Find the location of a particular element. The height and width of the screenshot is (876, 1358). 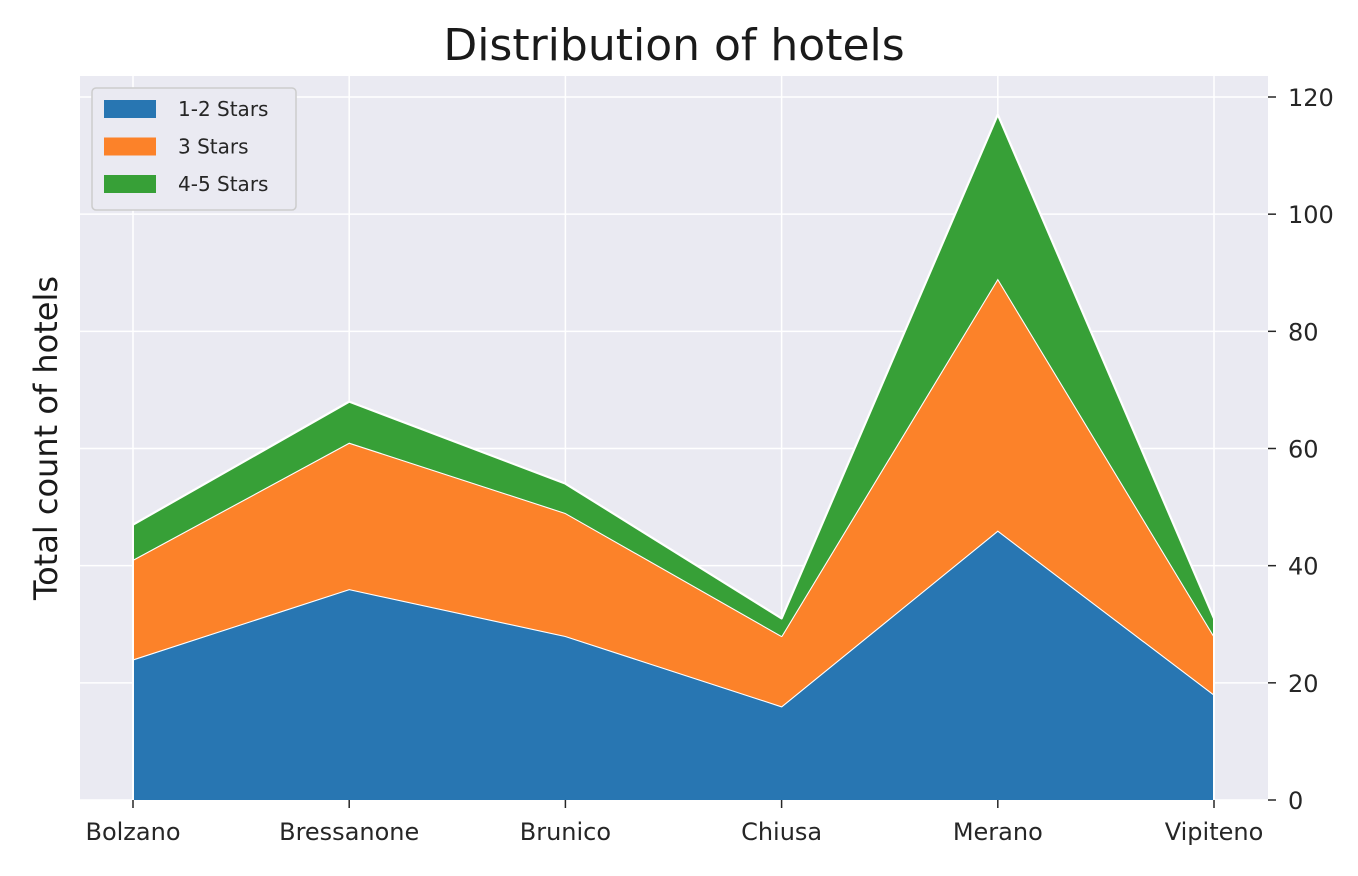

legend-label: 4-5 Stars is located at coordinates (223, 184).